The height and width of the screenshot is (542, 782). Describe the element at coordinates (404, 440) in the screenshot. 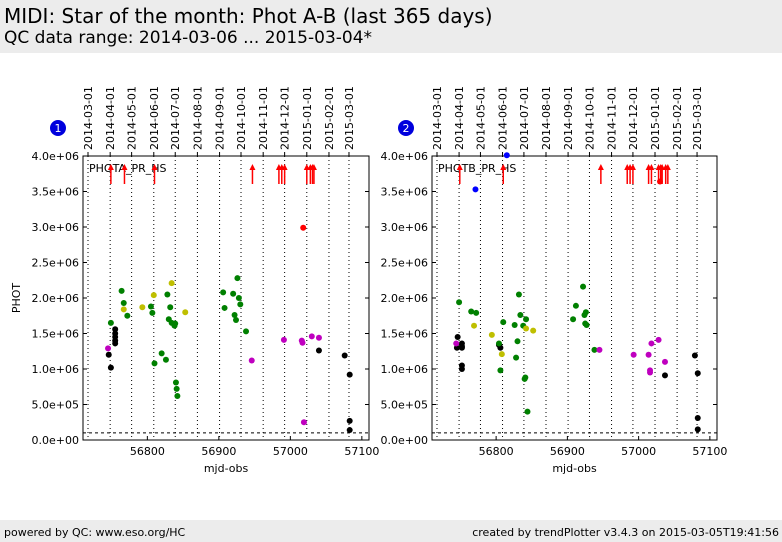

I see `y-tick-label: 0.0e+00` at that location.